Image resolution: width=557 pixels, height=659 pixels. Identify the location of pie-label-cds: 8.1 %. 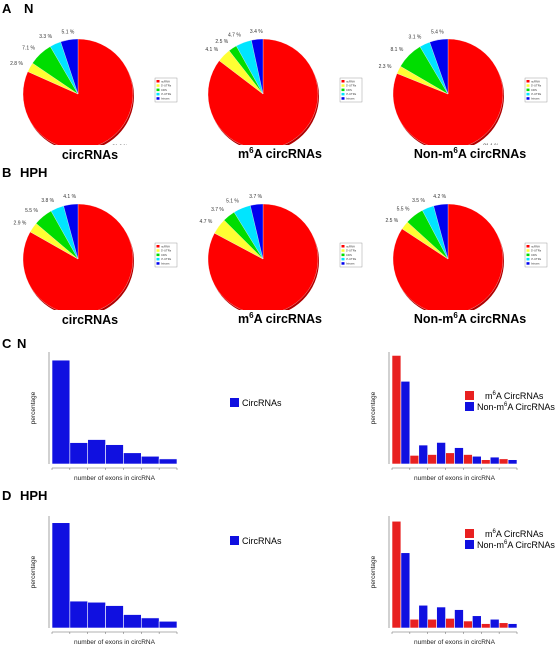
(397, 50).